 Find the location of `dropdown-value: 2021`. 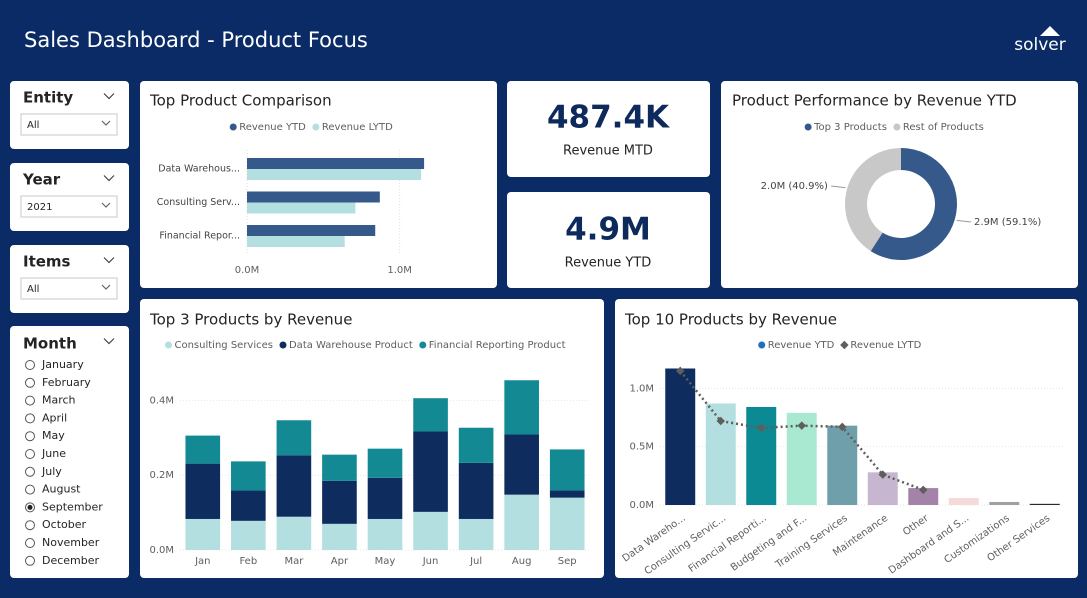

dropdown-value: 2021 is located at coordinates (39, 207).